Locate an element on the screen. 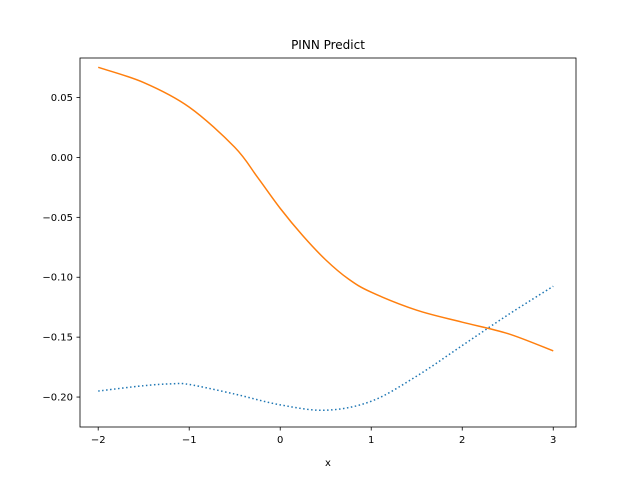  x-tick-label: −1 is located at coordinates (189, 440).